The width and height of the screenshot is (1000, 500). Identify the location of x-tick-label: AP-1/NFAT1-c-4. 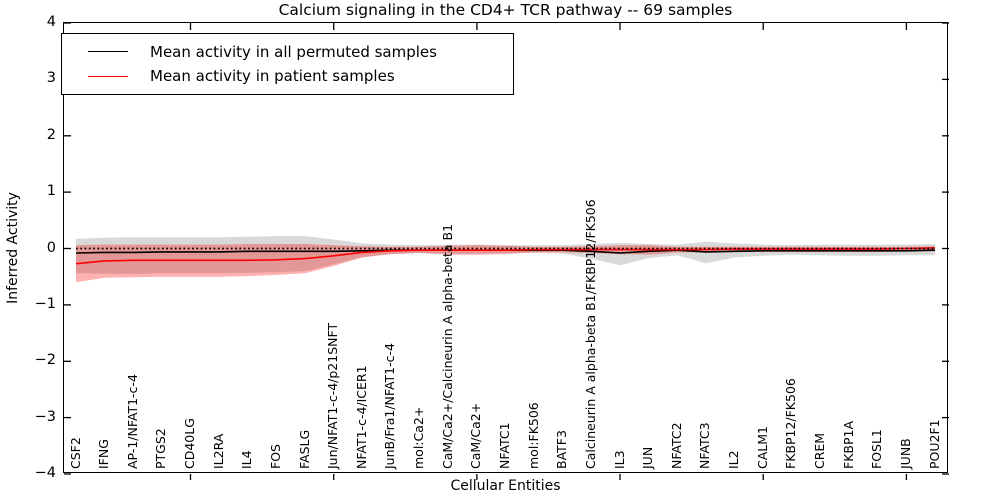
(132, 421).